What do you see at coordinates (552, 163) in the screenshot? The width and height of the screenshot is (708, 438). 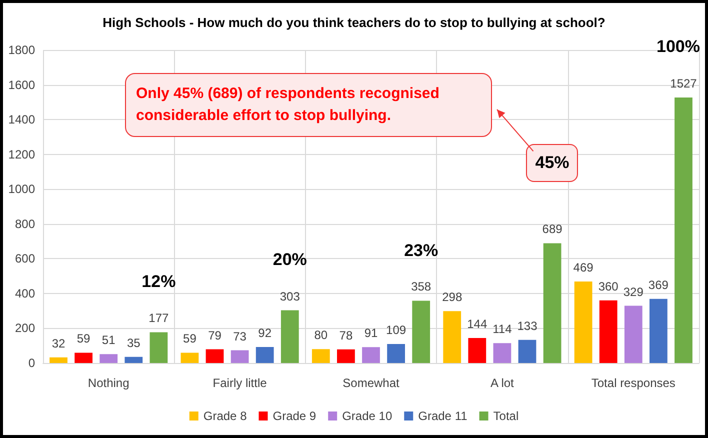 I see `callout: 45%` at bounding box center [552, 163].